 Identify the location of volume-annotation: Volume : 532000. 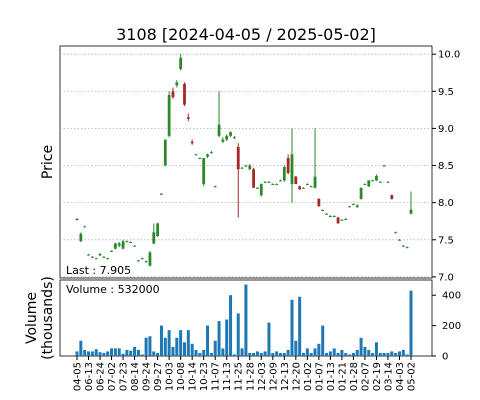
(113, 289).